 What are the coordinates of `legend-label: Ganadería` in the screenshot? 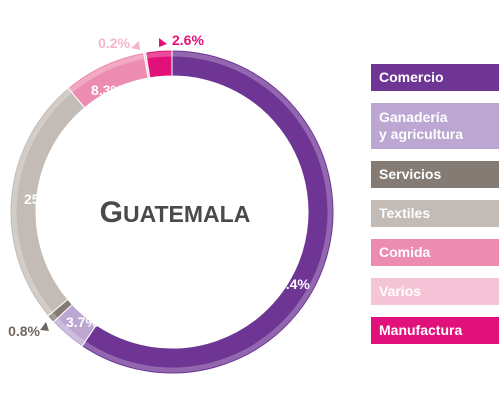 It's located at (413, 117).